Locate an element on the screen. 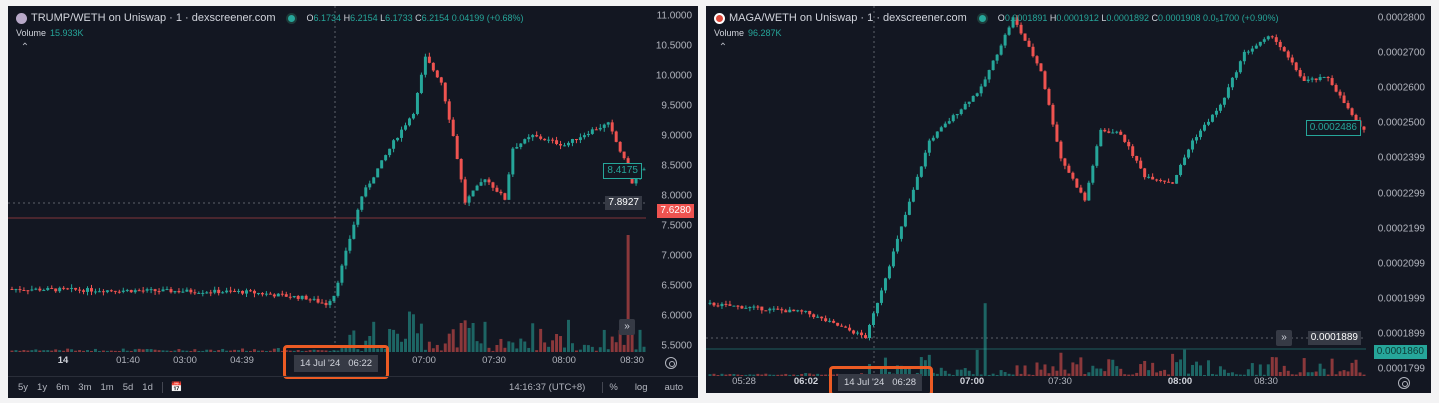 This screenshot has width=1439, height=403. y-axis-tick: 11.0000 is located at coordinates (674, 16).